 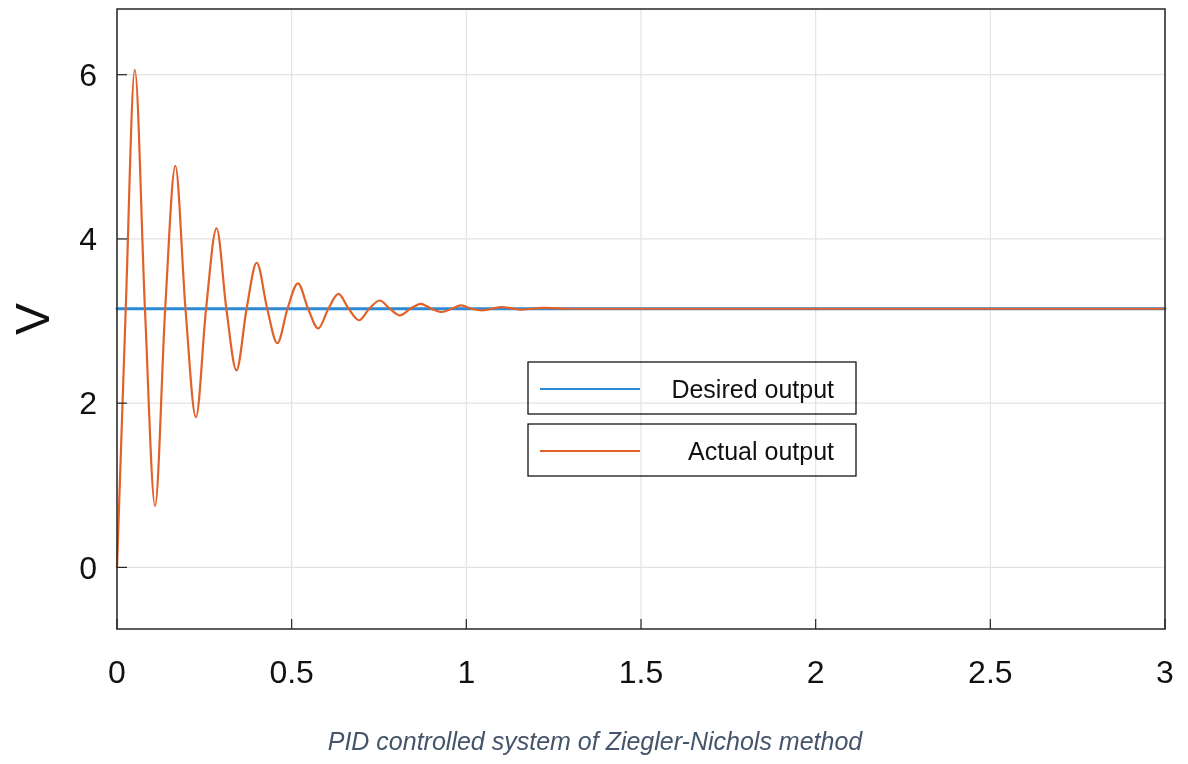 I want to click on y-axis-title: V, so click(x=32, y=319).